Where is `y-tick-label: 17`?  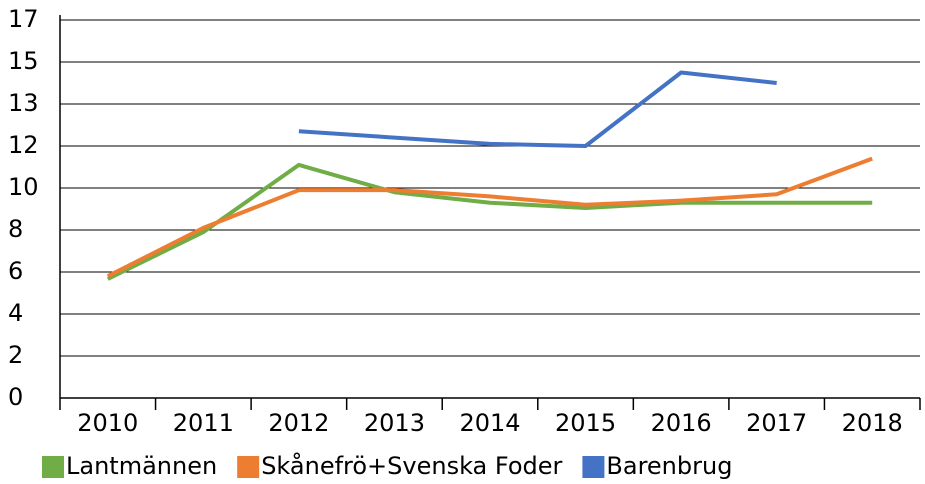
y-tick-label: 17 is located at coordinates (23, 19).